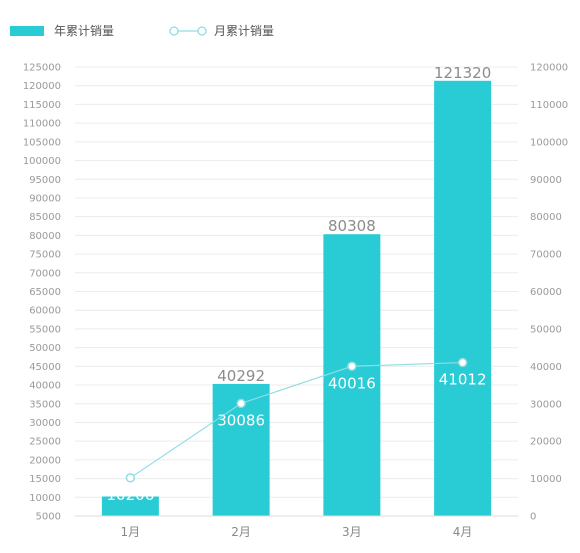  I want to click on x-axis: 1月 2月 3月 4月, so click(296, 527).